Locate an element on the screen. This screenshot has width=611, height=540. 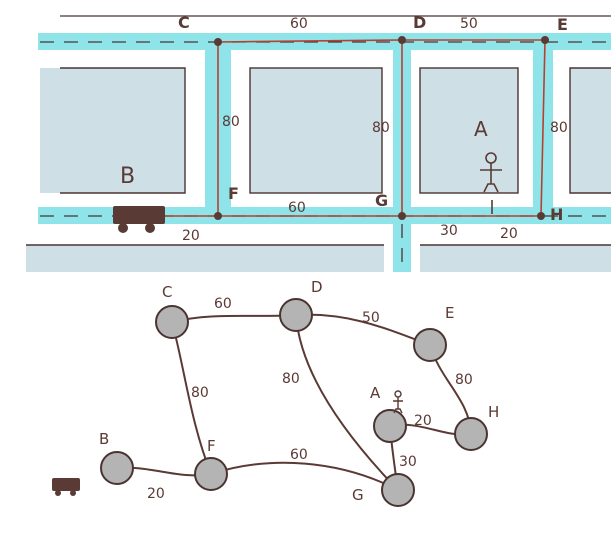
block-bottom-left is located at coordinates (205, 258).